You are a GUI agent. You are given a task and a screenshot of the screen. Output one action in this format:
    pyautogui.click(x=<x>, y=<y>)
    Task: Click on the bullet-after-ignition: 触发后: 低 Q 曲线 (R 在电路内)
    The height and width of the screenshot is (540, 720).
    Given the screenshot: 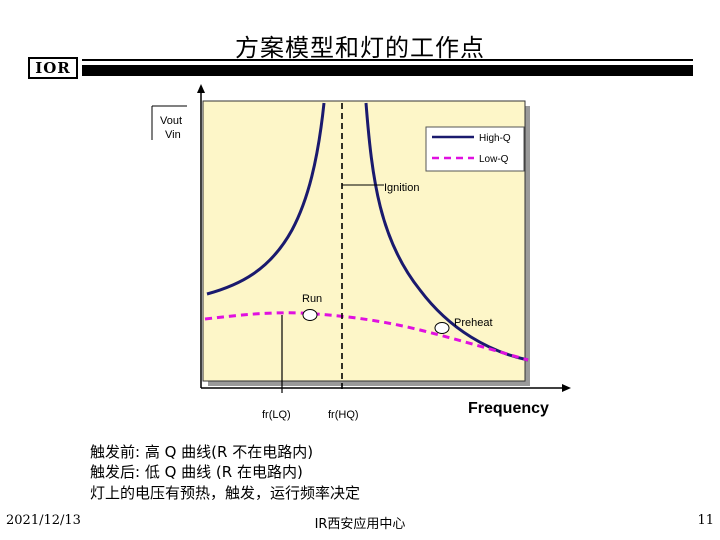 What is the action you would take?
    pyautogui.click(x=196, y=472)
    